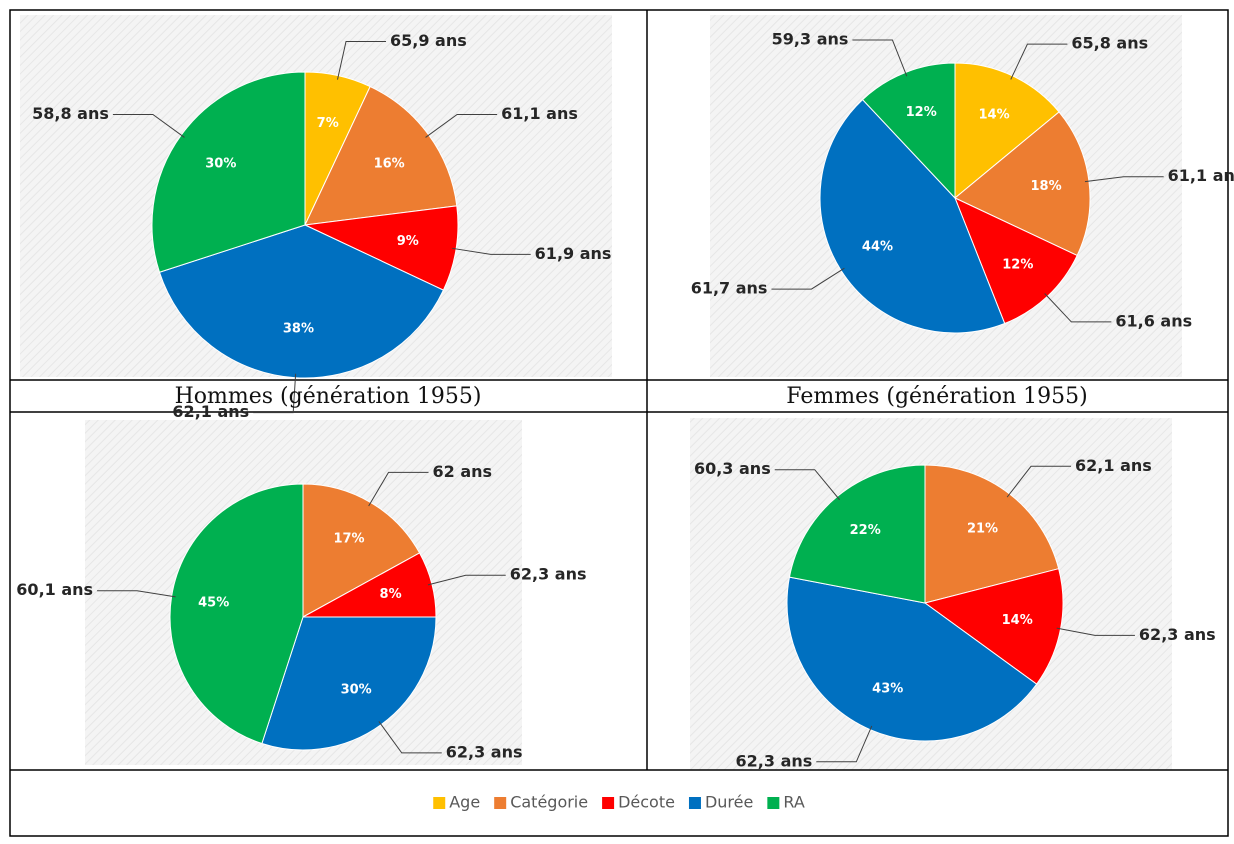 The width and height of the screenshot is (1234, 844). What do you see at coordinates (1046, 186) in the screenshot?
I see `slice-label: 18%` at bounding box center [1046, 186].